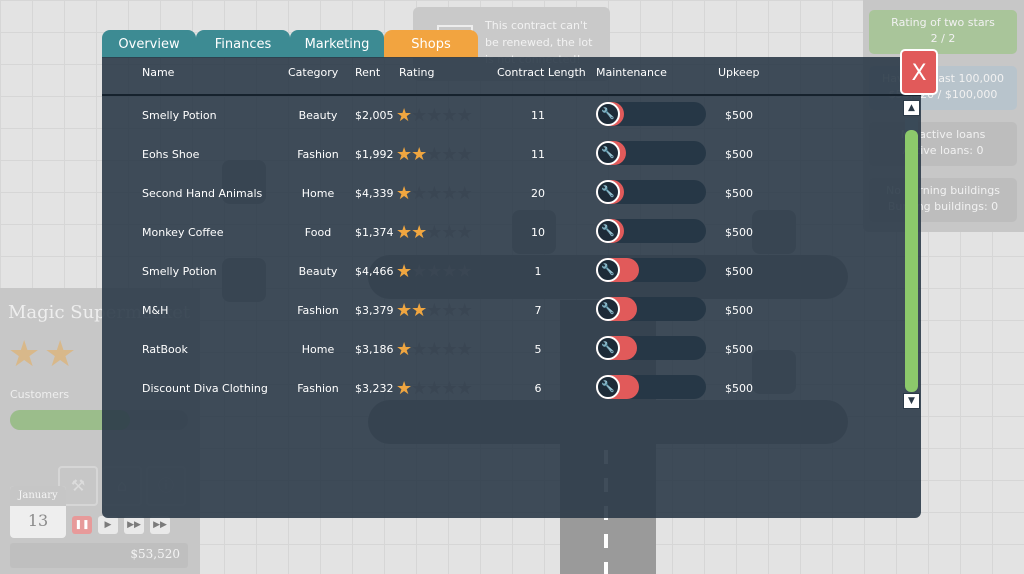  What do you see at coordinates (511, 351) in the screenshot?
I see `table-row: RatBook Home $3,186 ★★★★★ 5 🔧 $500` at bounding box center [511, 351].